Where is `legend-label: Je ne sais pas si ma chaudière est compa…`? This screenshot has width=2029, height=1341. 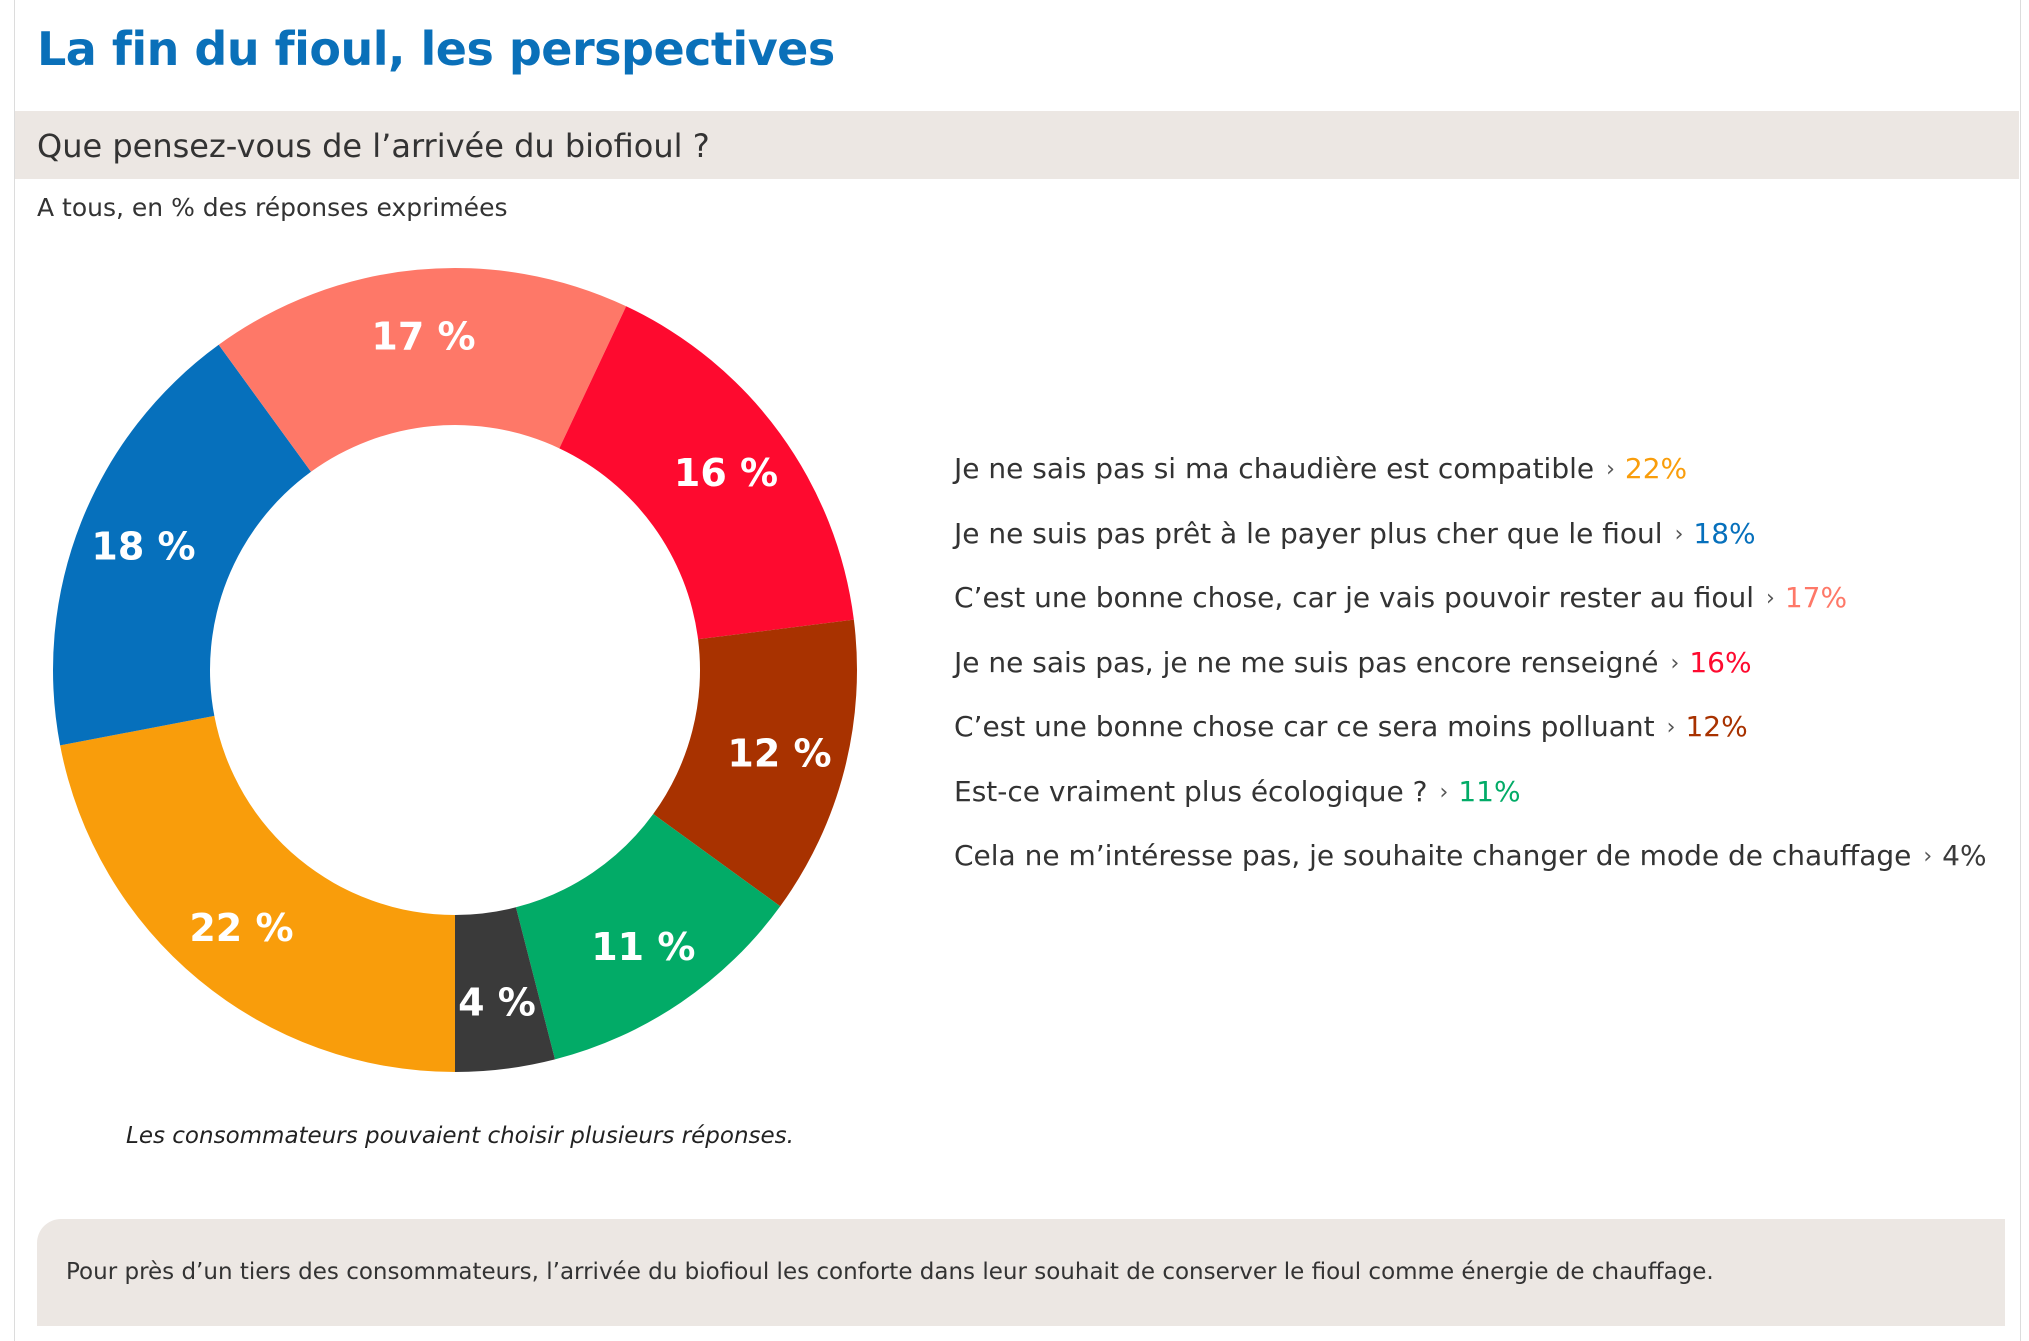
legend-label: Je ne sais pas si ma chaudière est compa… is located at coordinates (1274, 468).